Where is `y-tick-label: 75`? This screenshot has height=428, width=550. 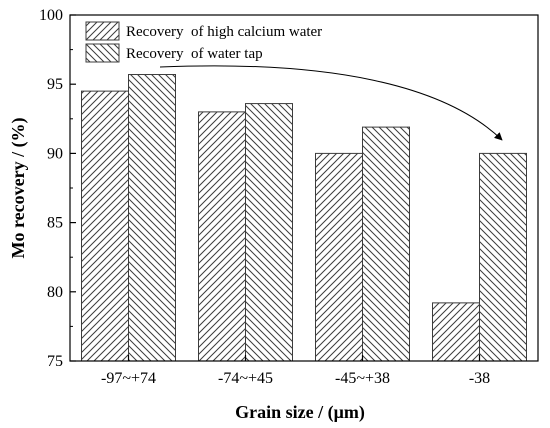 y-tick-label: 75 is located at coordinates (55, 361).